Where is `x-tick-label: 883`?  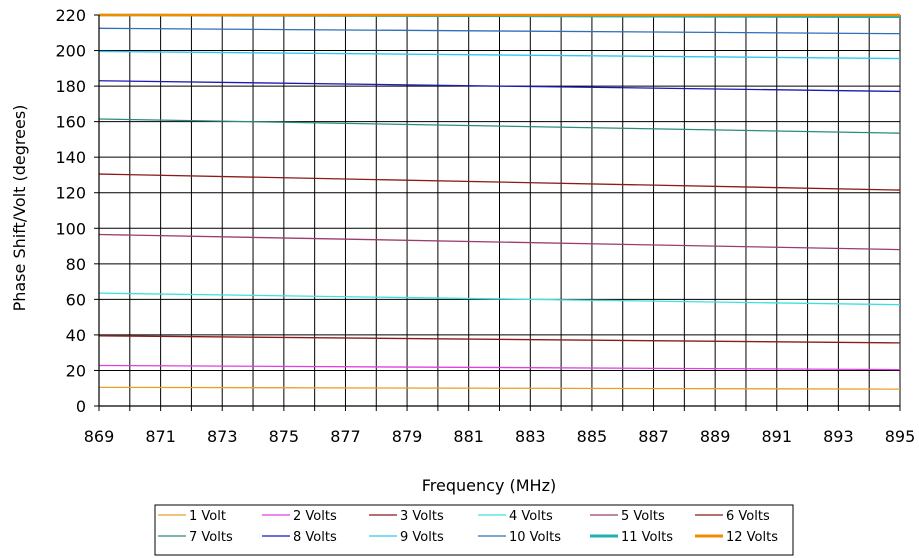 x-tick-label: 883 is located at coordinates (530, 436).